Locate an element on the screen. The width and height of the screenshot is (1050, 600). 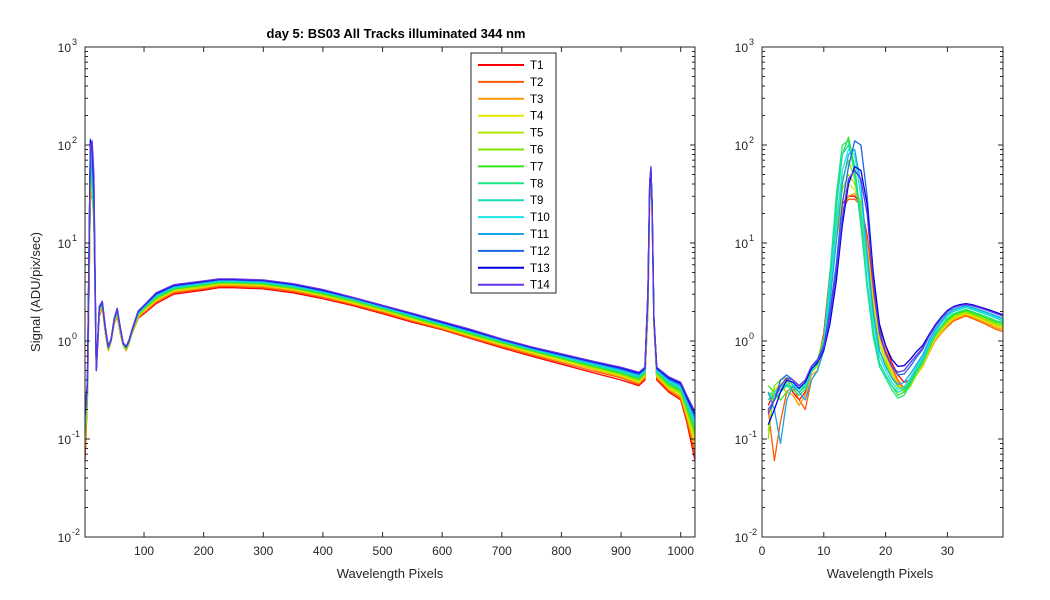
main-y-axis-label: Signal (ADU/pix/sec) is located at coordinates (35, 292).